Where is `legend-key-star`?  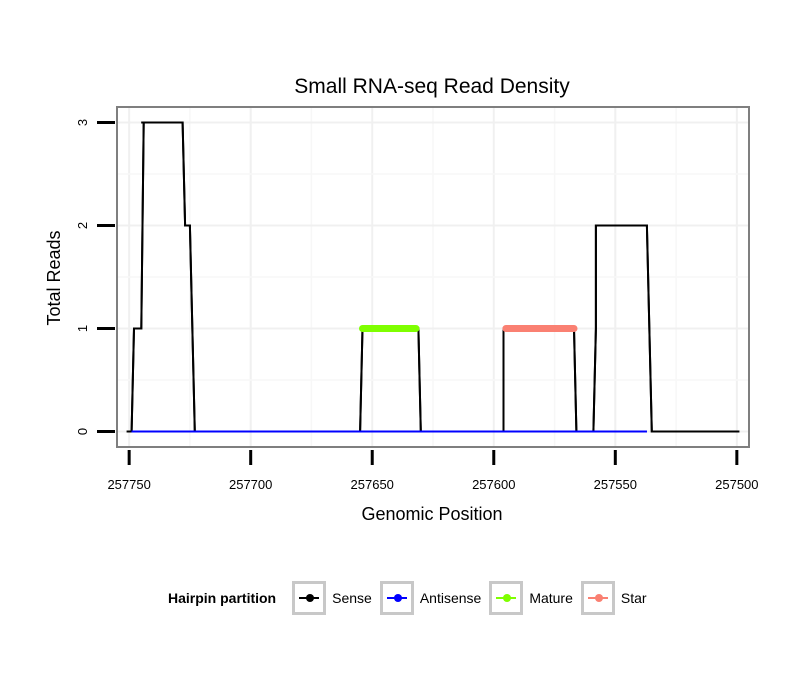 legend-key-star is located at coordinates (597, 598).